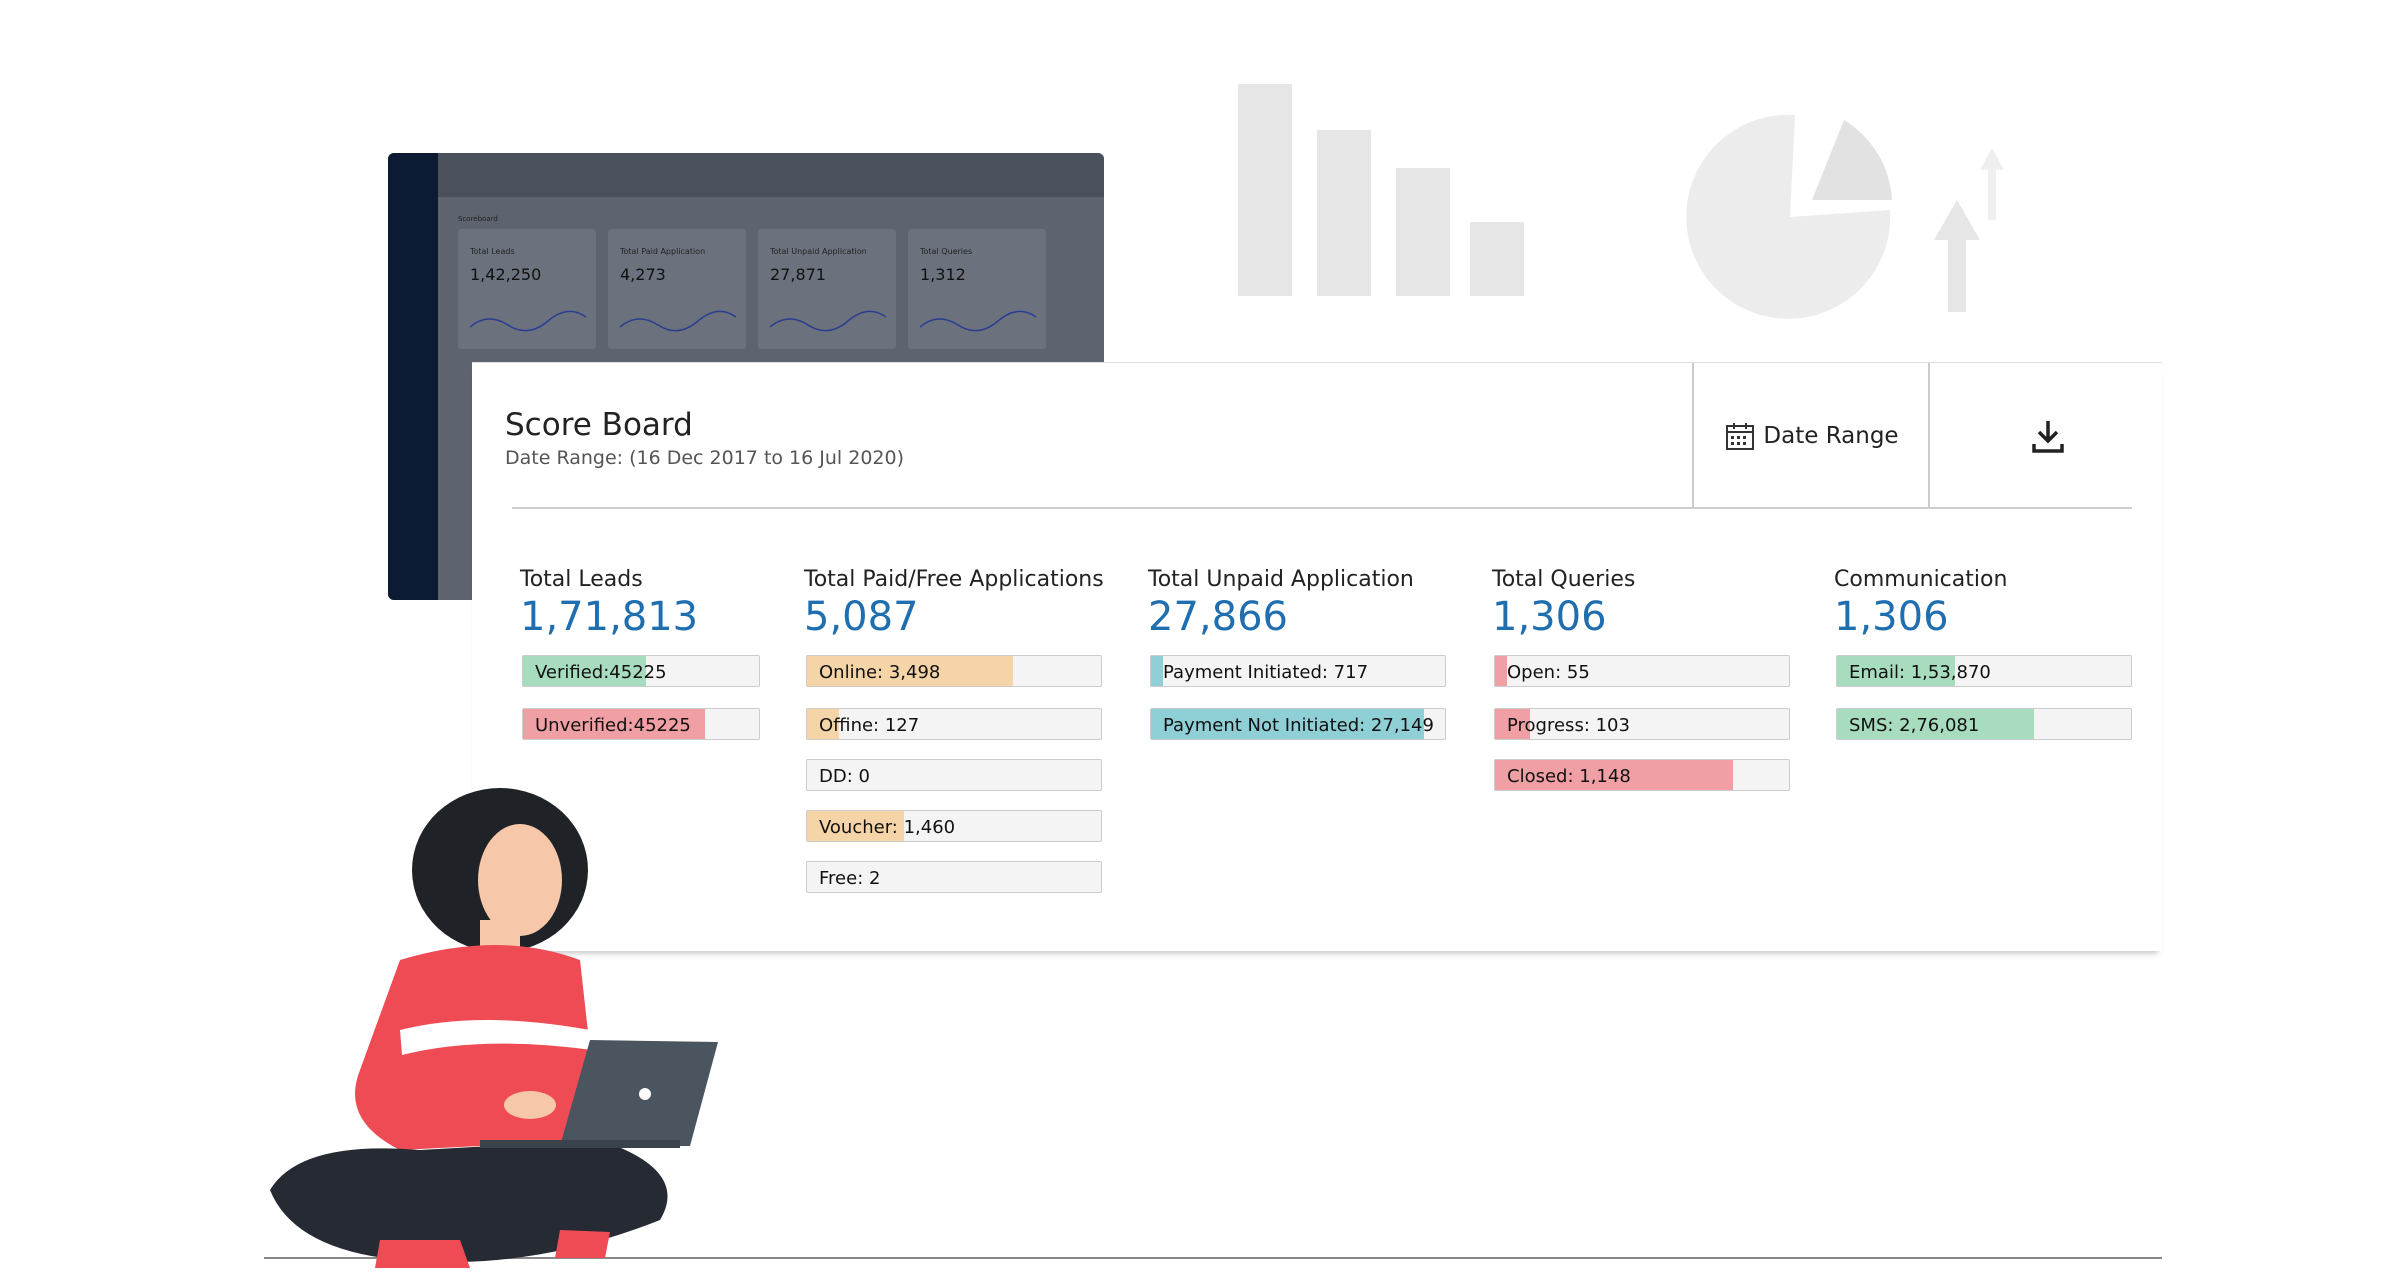 This screenshot has width=2400, height=1272. What do you see at coordinates (954, 775) in the screenshot?
I see `progress-bar: DD: 0` at bounding box center [954, 775].